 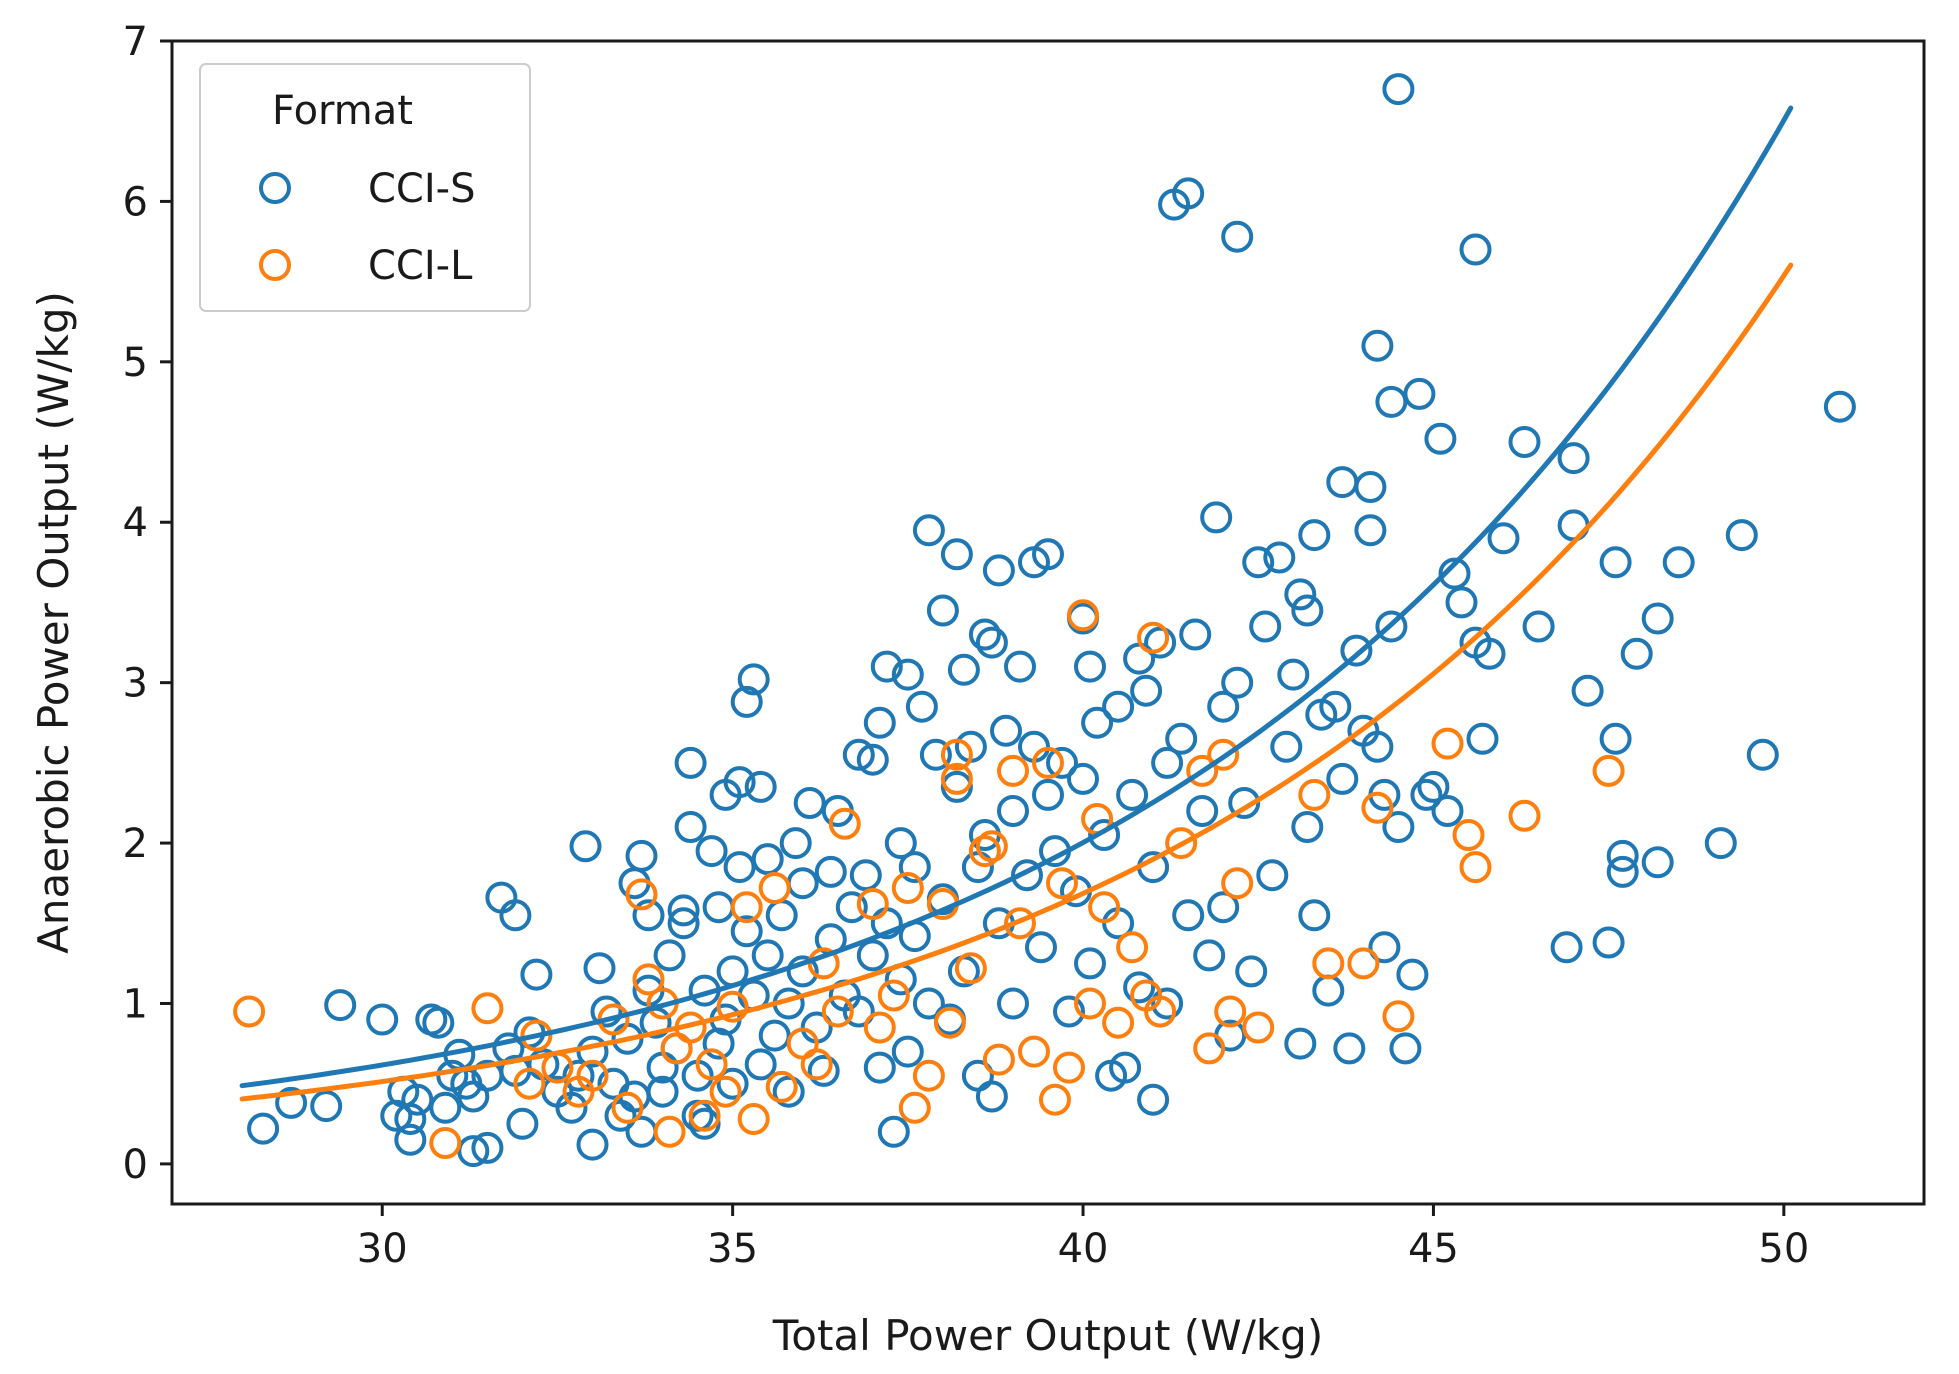 What do you see at coordinates (135, 1165) in the screenshot?
I see `y-tick-label: 0` at bounding box center [135, 1165].